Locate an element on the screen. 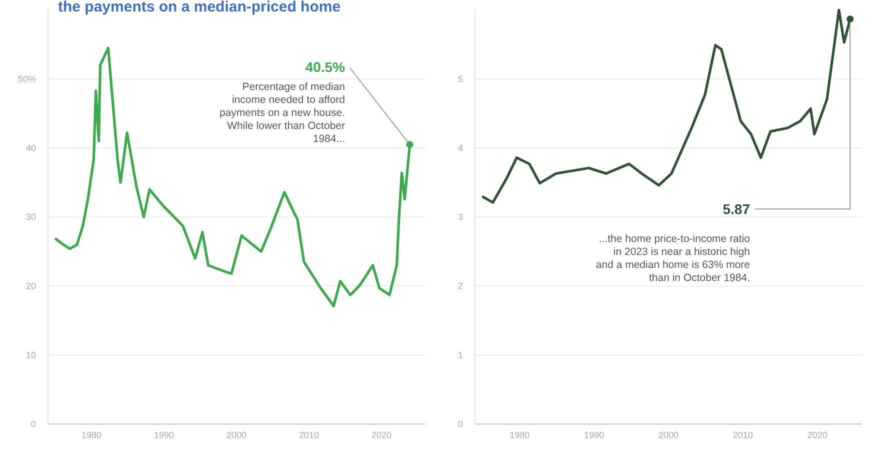 The image size is (874, 449). annotation: ...the home price-to-income ratio in 2023 is near a historic high and a median home is 63% more than in October 1984. is located at coordinates (673, 258).